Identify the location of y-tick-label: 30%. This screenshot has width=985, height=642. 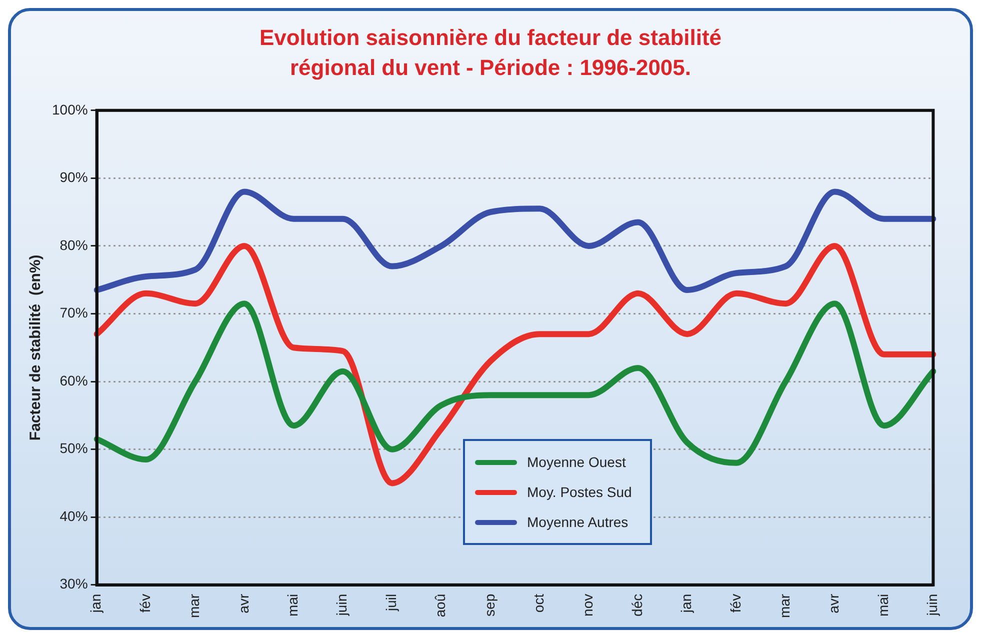
(74, 584).